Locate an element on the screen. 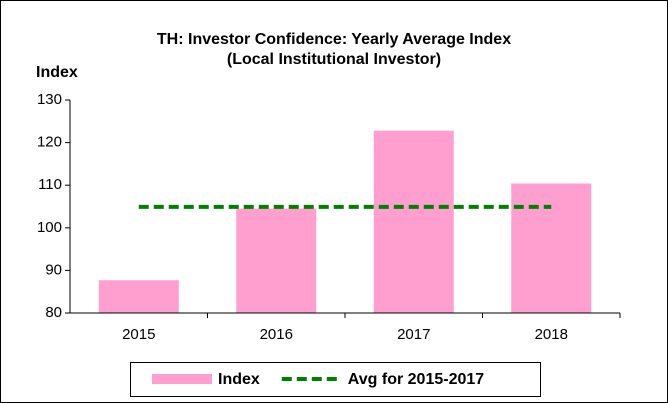 The height and width of the screenshot is (403, 668). y-tick-label: 120 is located at coordinates (49, 142).